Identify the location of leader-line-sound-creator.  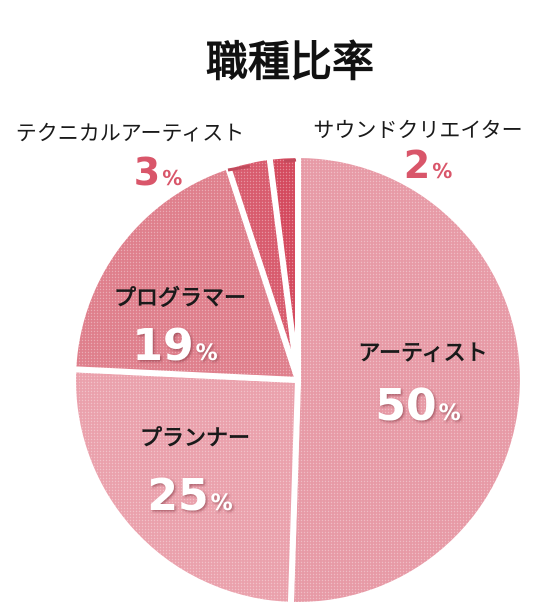
(290, 160).